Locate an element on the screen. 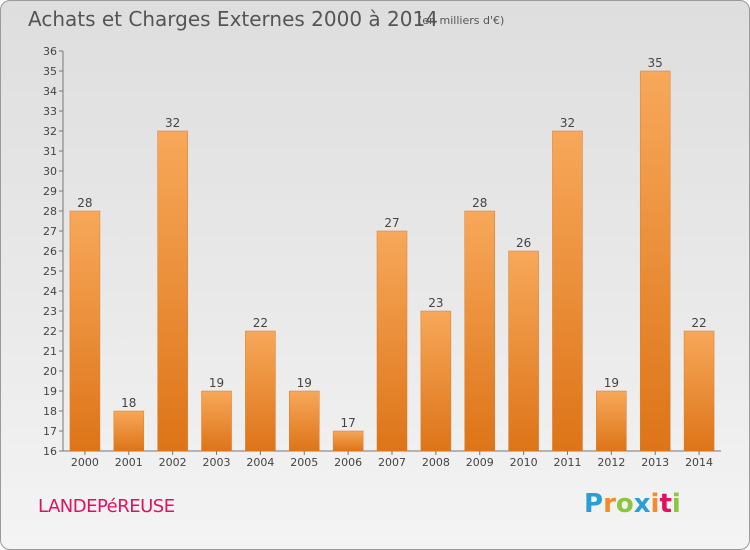  logo-letter: r is located at coordinates (609, 504).